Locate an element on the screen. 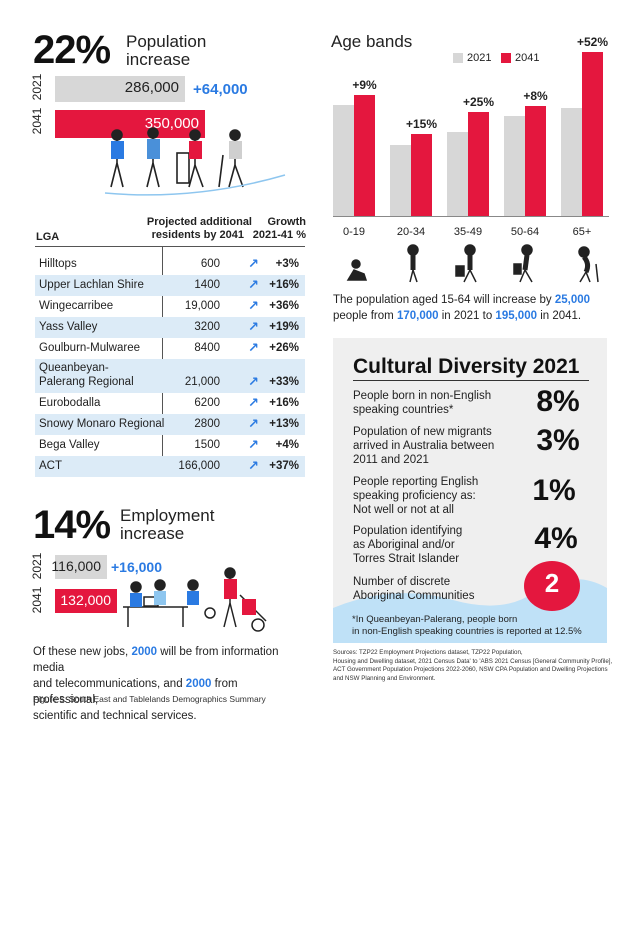 The height and width of the screenshot is (929, 641). legend-label-2041: 2041 is located at coordinates (527, 58).